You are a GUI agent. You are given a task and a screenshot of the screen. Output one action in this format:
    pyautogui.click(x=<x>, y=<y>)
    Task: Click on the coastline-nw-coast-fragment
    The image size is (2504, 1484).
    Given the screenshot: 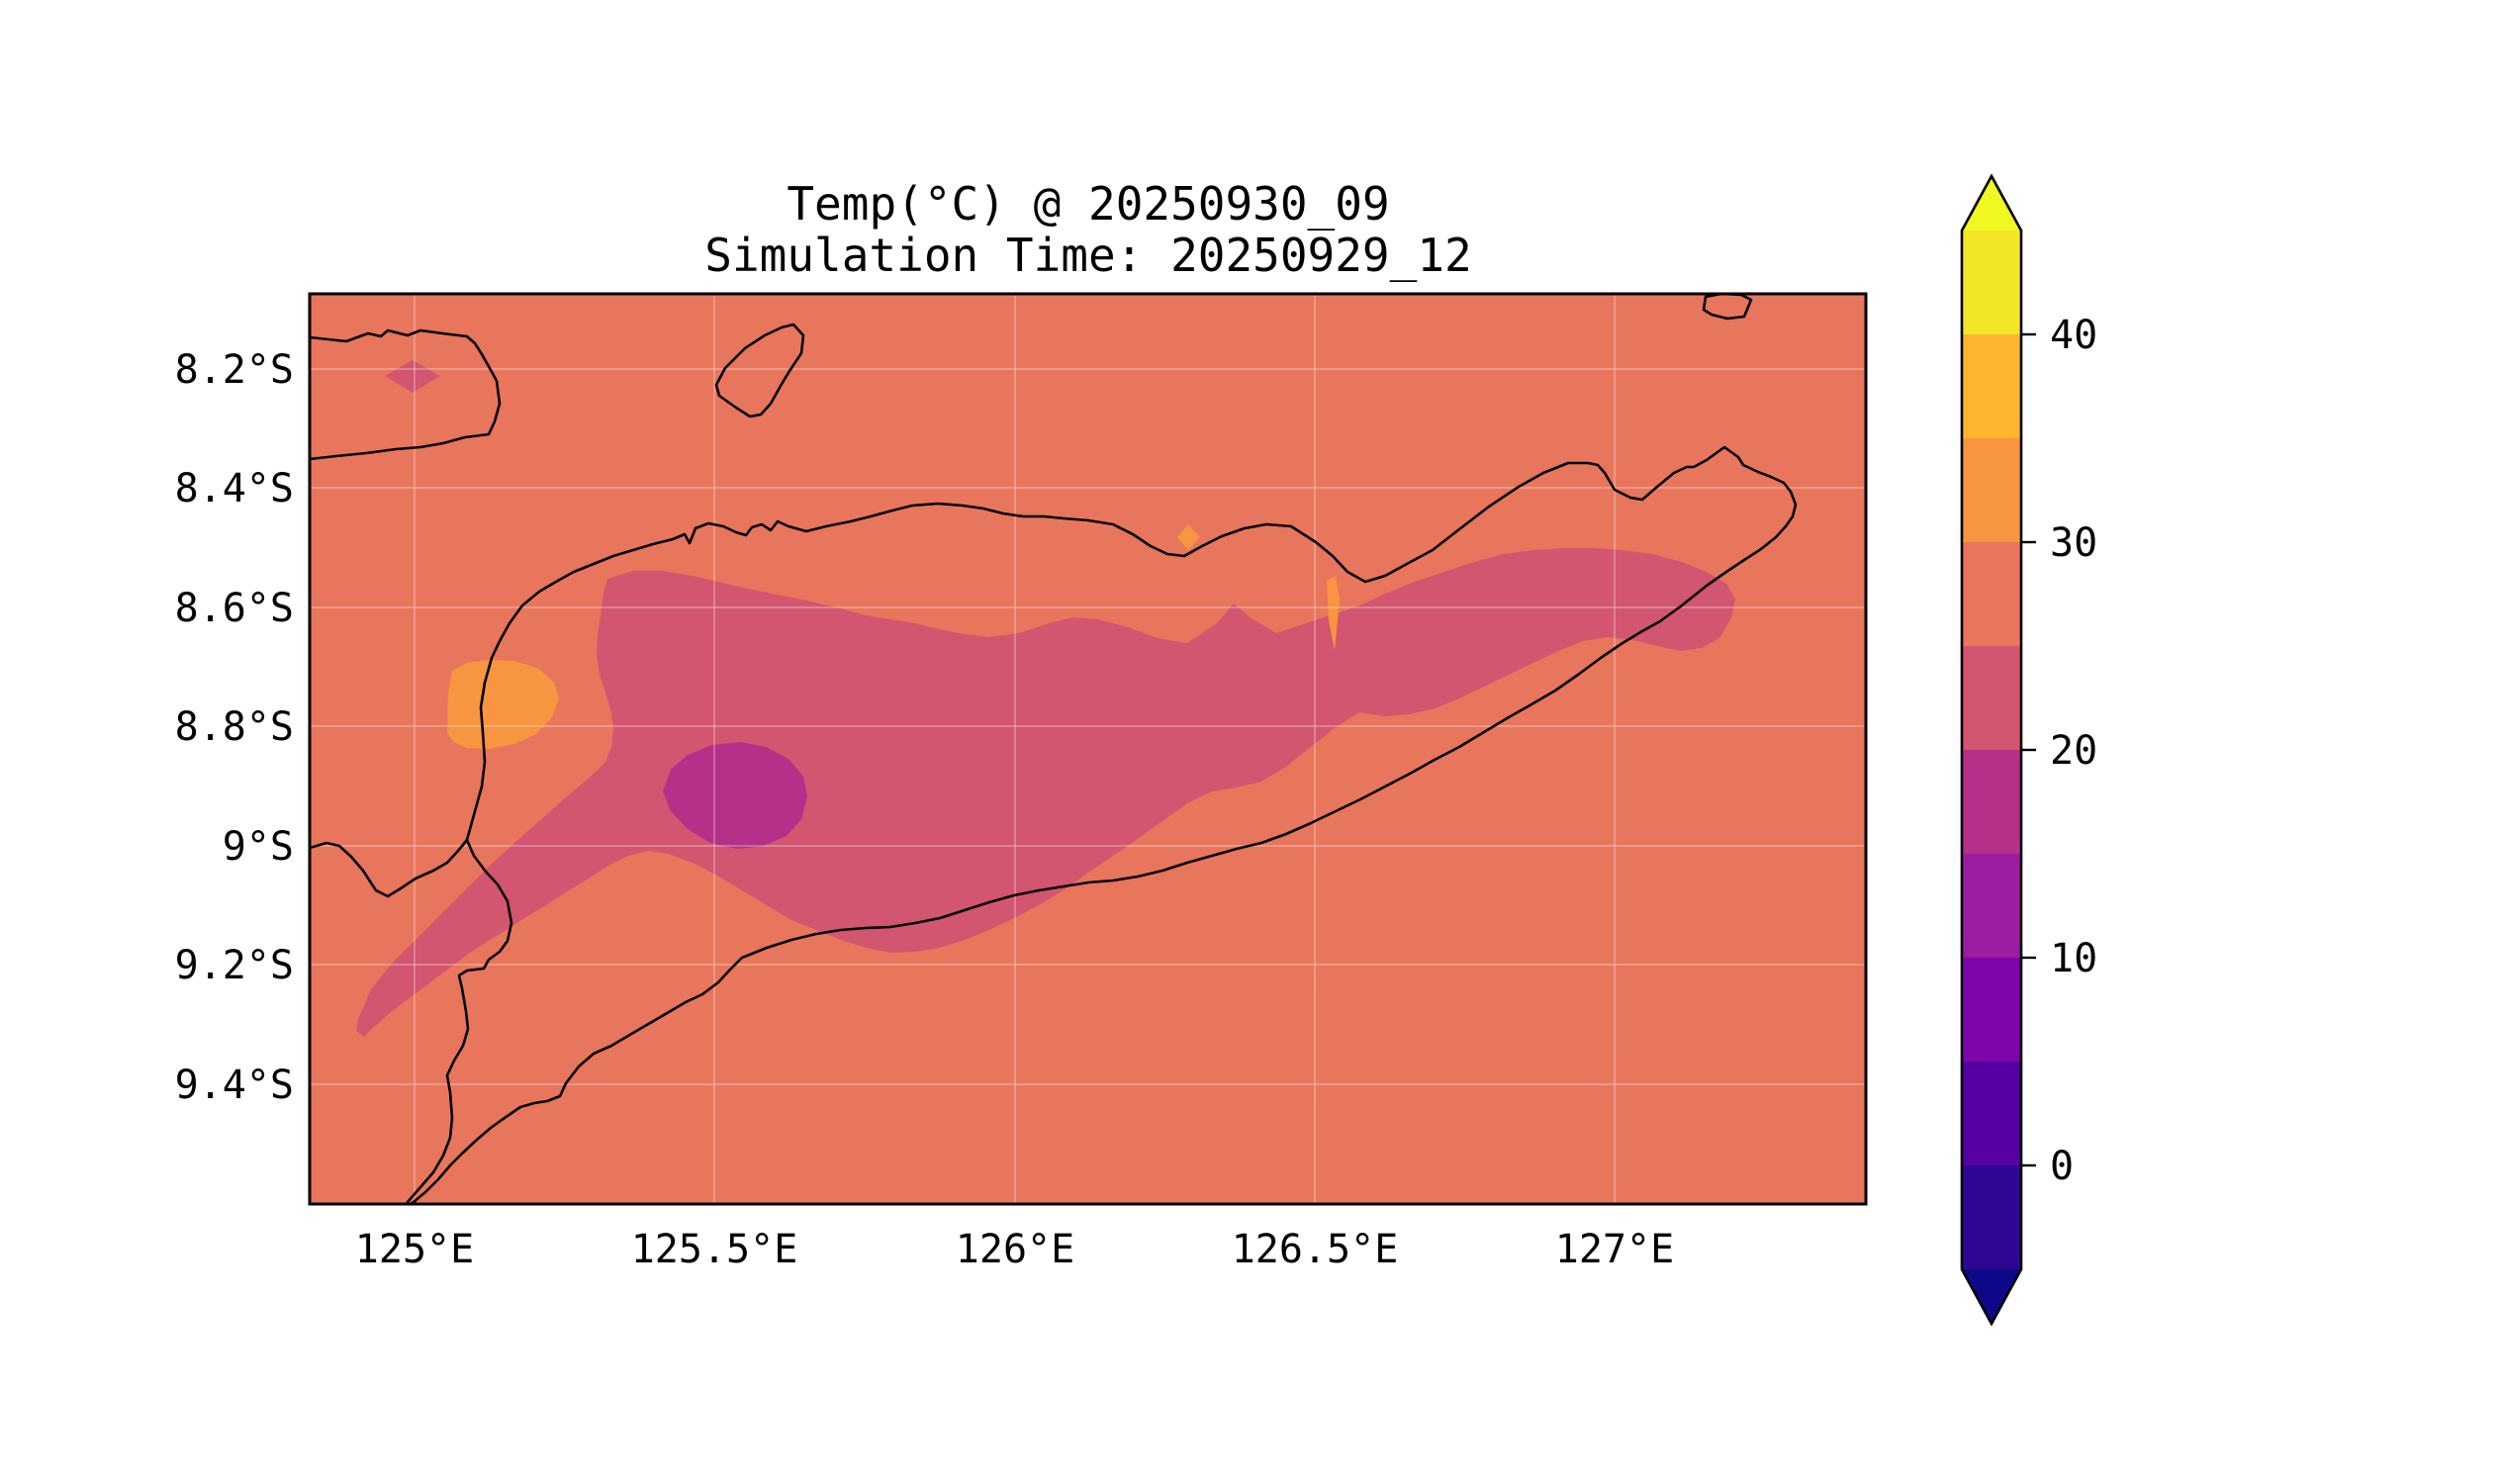 What is the action you would take?
    pyautogui.click(x=389, y=868)
    